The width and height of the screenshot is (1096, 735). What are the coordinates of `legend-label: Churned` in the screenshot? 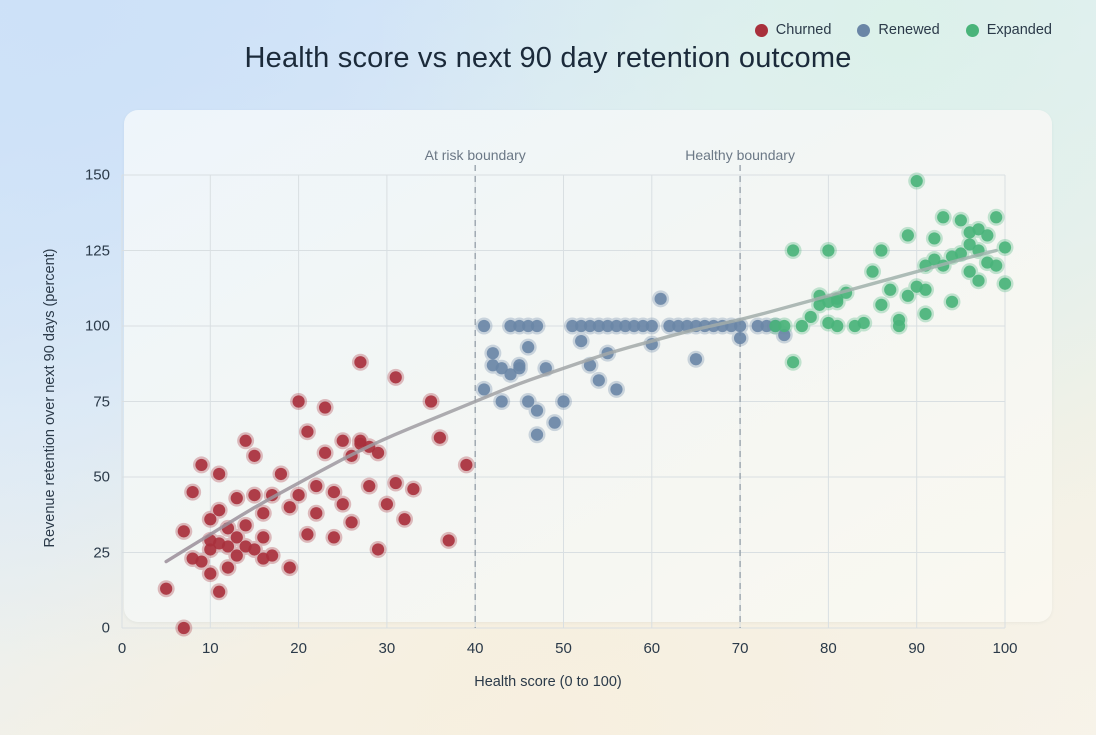 It's located at (803, 30).